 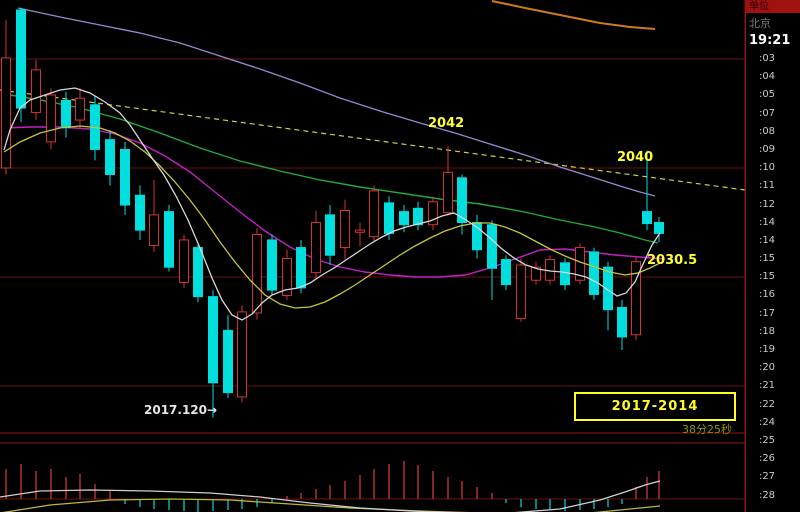 I want to click on sidebar-city-label: 北京, so click(x=760, y=23).